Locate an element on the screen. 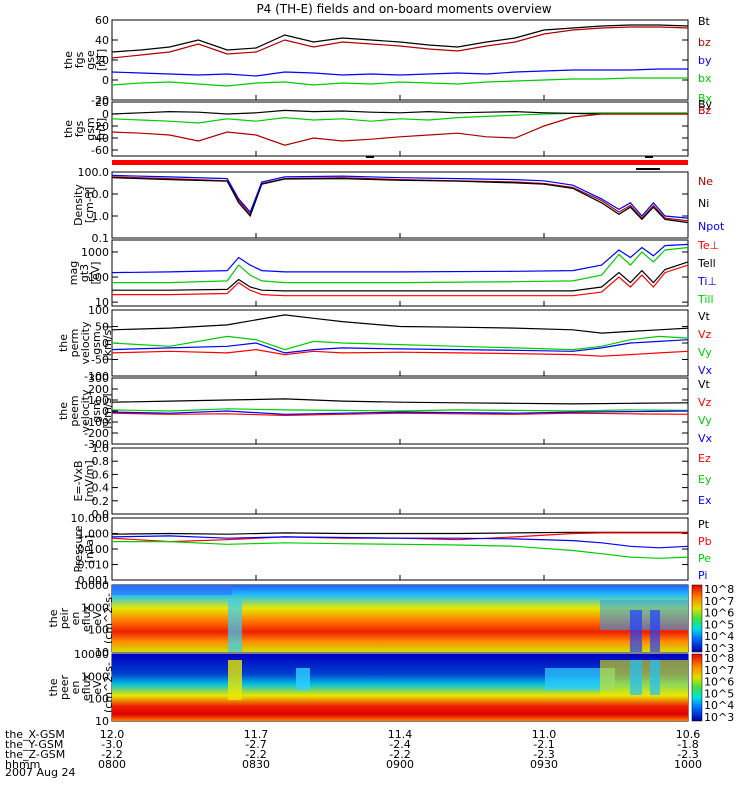 Image resolution: width=750 pixels, height=800 pixels. series-line-Pe is located at coordinates (400, 549).